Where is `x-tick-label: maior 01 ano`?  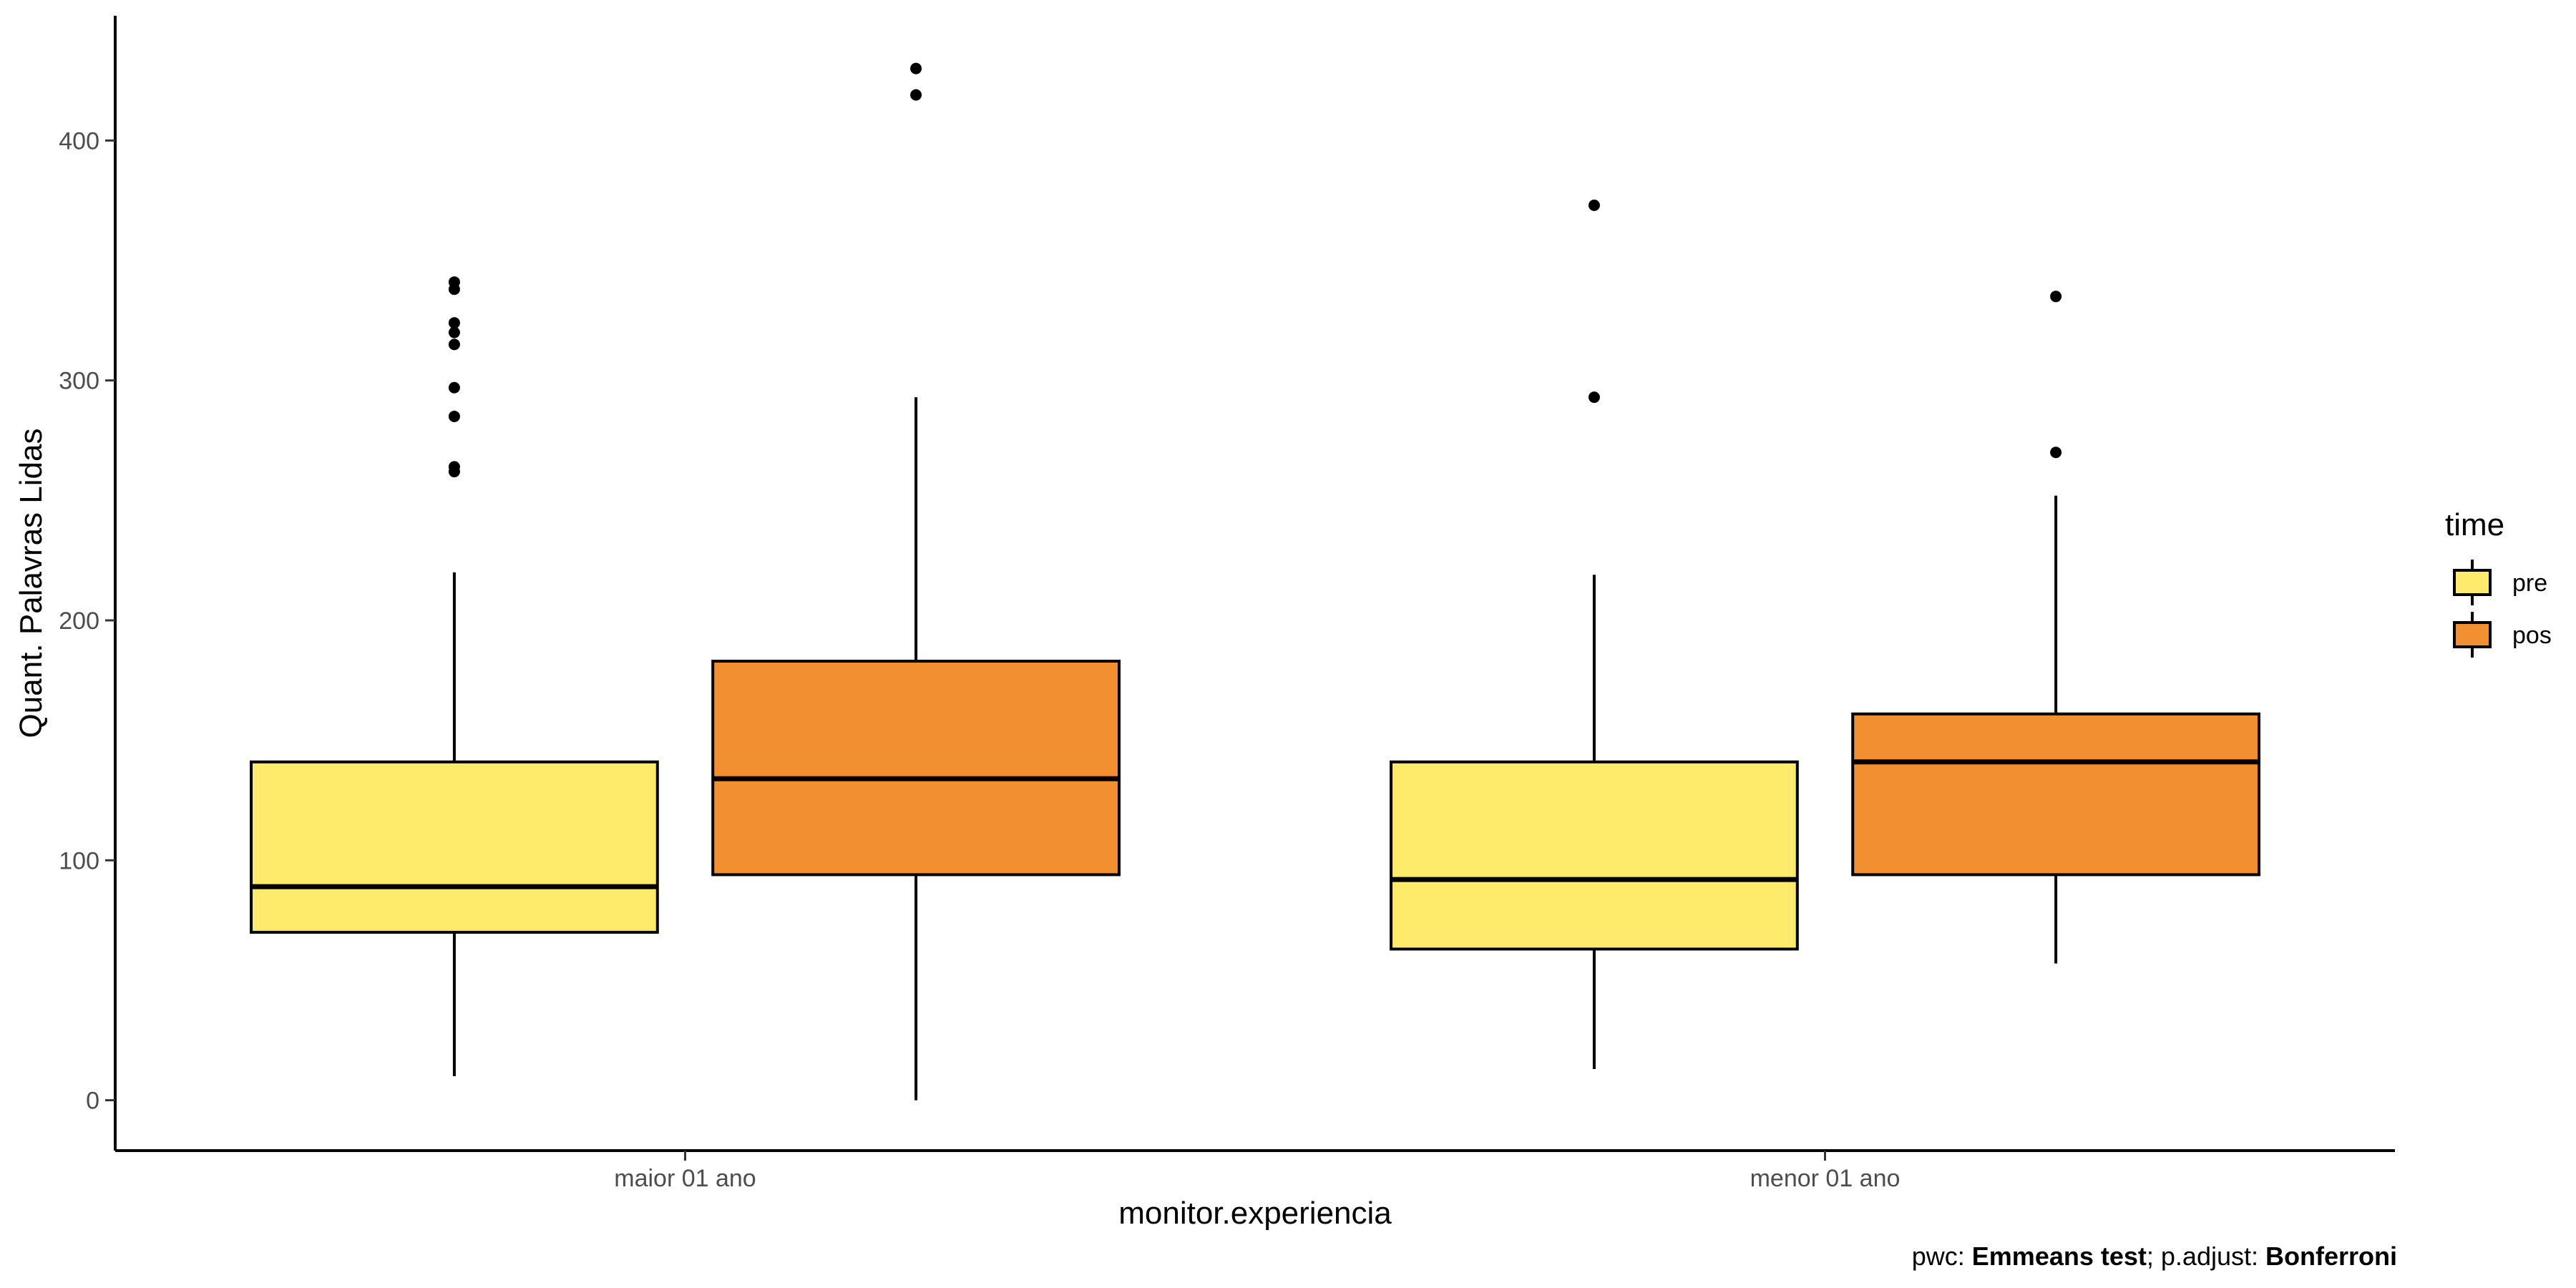
x-tick-label: maior 01 ano is located at coordinates (685, 1178).